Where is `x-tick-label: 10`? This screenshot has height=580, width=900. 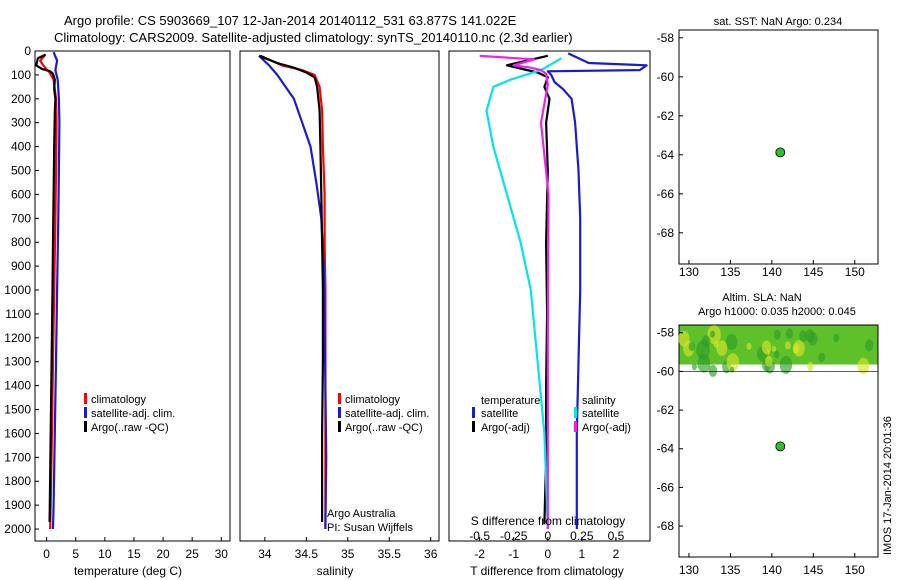
x-tick-label: 10 is located at coordinates (105, 554).